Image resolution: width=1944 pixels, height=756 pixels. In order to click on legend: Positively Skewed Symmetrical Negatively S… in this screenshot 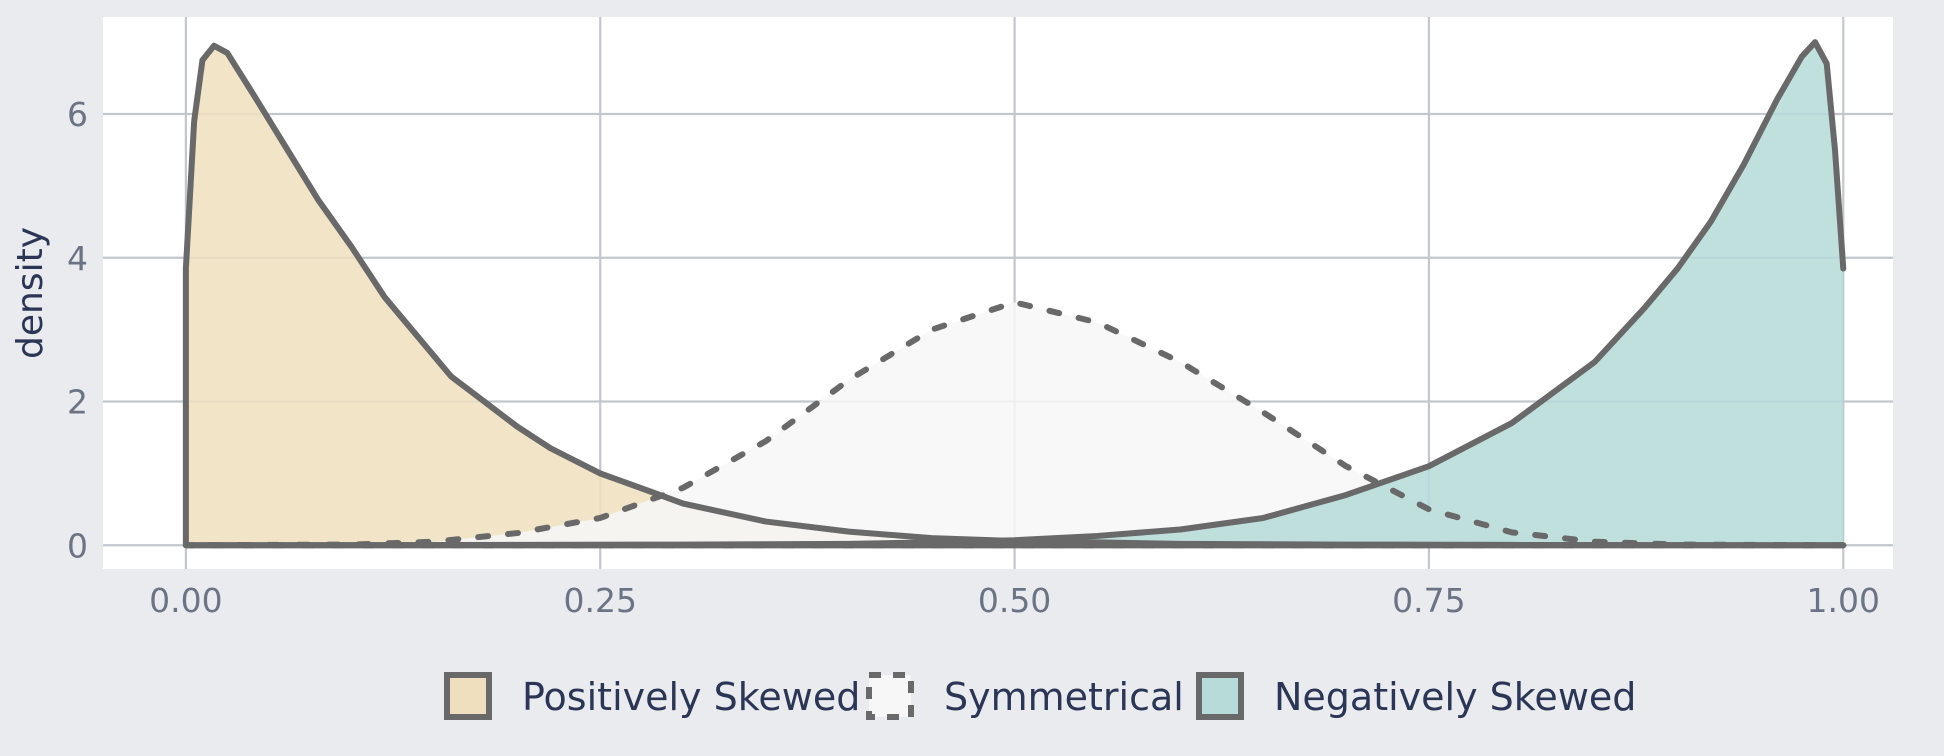, I will do `click(1040, 696)`.